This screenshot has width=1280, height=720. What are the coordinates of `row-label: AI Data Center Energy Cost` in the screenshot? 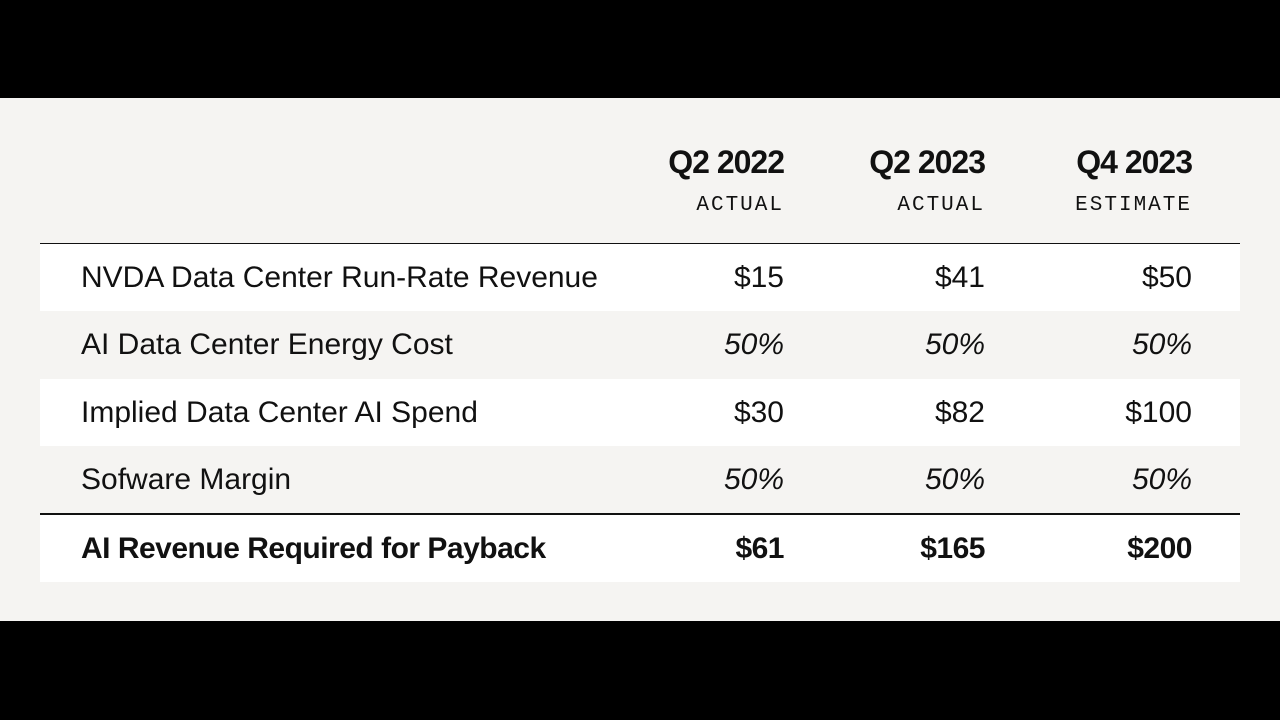 It's located at (267, 344).